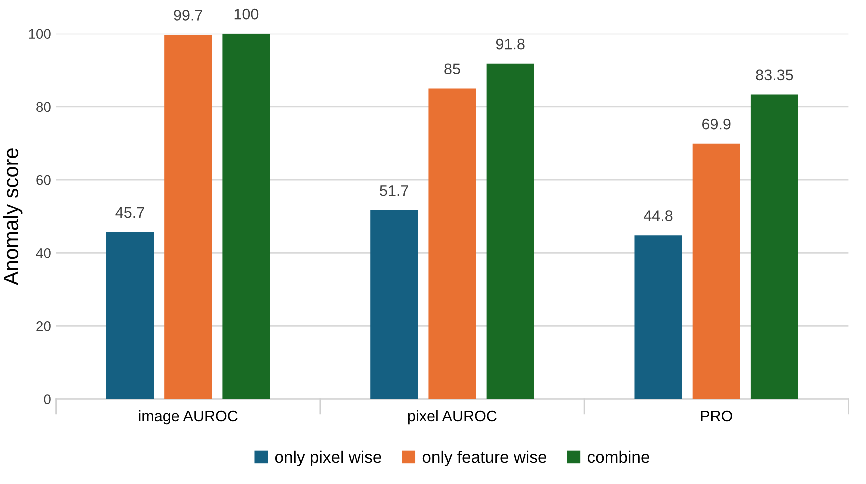  What do you see at coordinates (775, 75) in the screenshot?
I see `data-label: 83.35` at bounding box center [775, 75].